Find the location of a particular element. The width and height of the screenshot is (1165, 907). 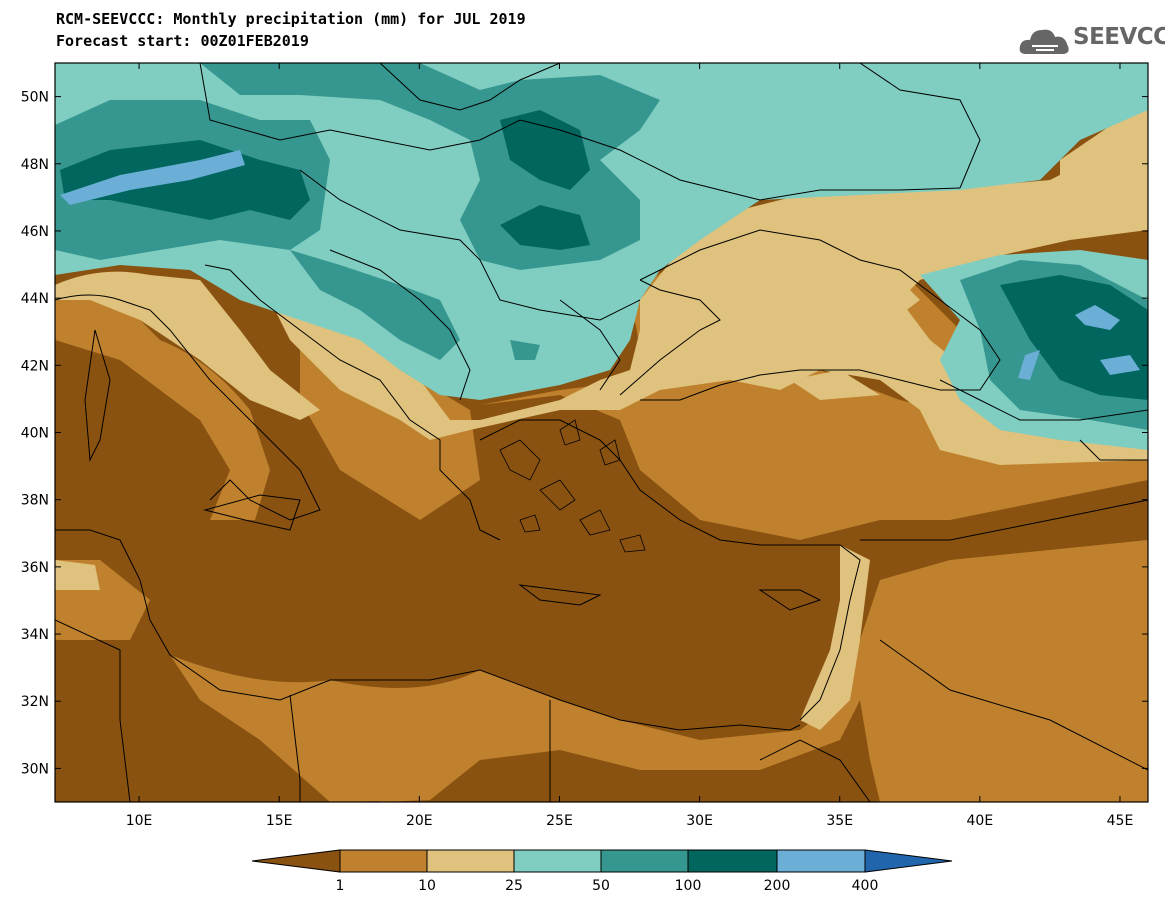

lat-label: 42N is located at coordinates (35, 366).